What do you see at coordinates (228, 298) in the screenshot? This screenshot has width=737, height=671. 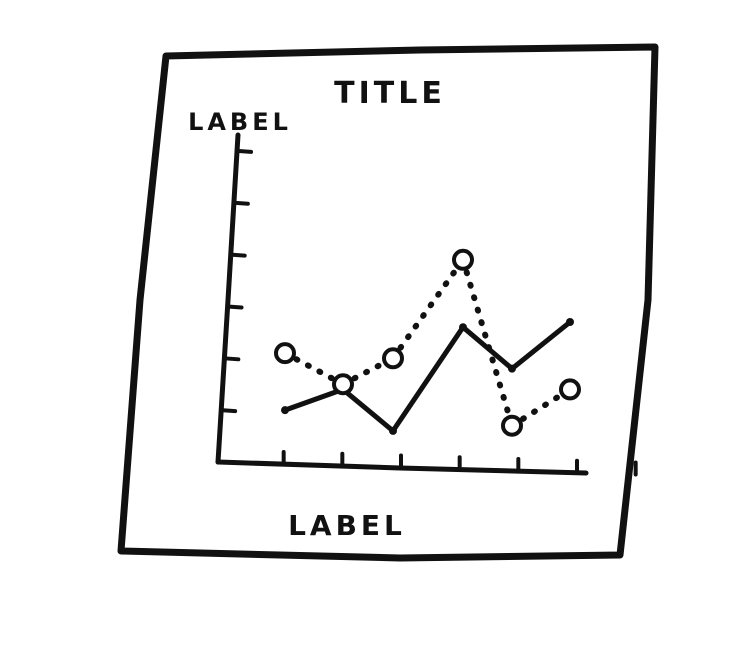 I see `y-axis` at bounding box center [228, 298].